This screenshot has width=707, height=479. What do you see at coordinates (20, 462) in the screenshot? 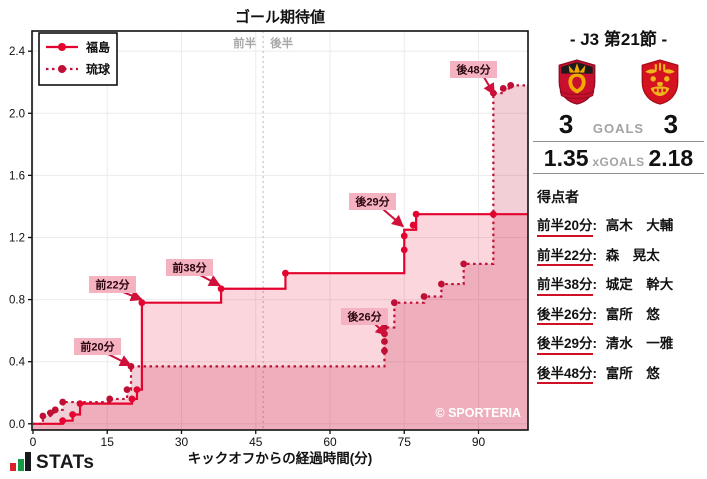
I see `bar-chart-icon` at bounding box center [20, 462].